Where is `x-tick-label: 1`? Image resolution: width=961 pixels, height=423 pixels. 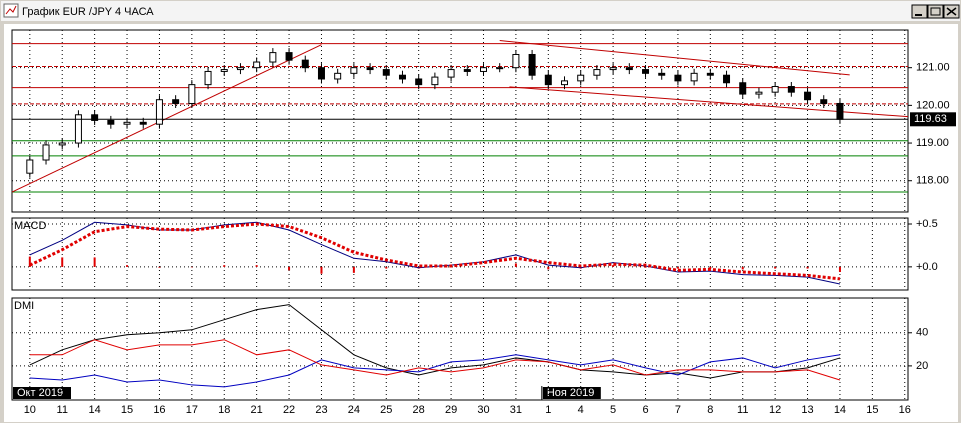
x-tick-label: 1 is located at coordinates (548, 410).